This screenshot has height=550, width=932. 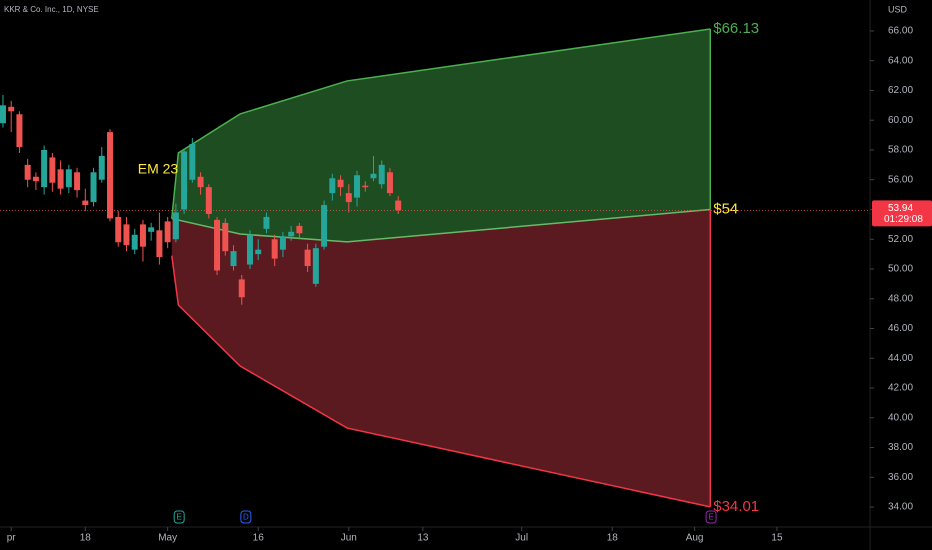 I want to click on y-tick-label: 52.00, so click(x=900, y=239).